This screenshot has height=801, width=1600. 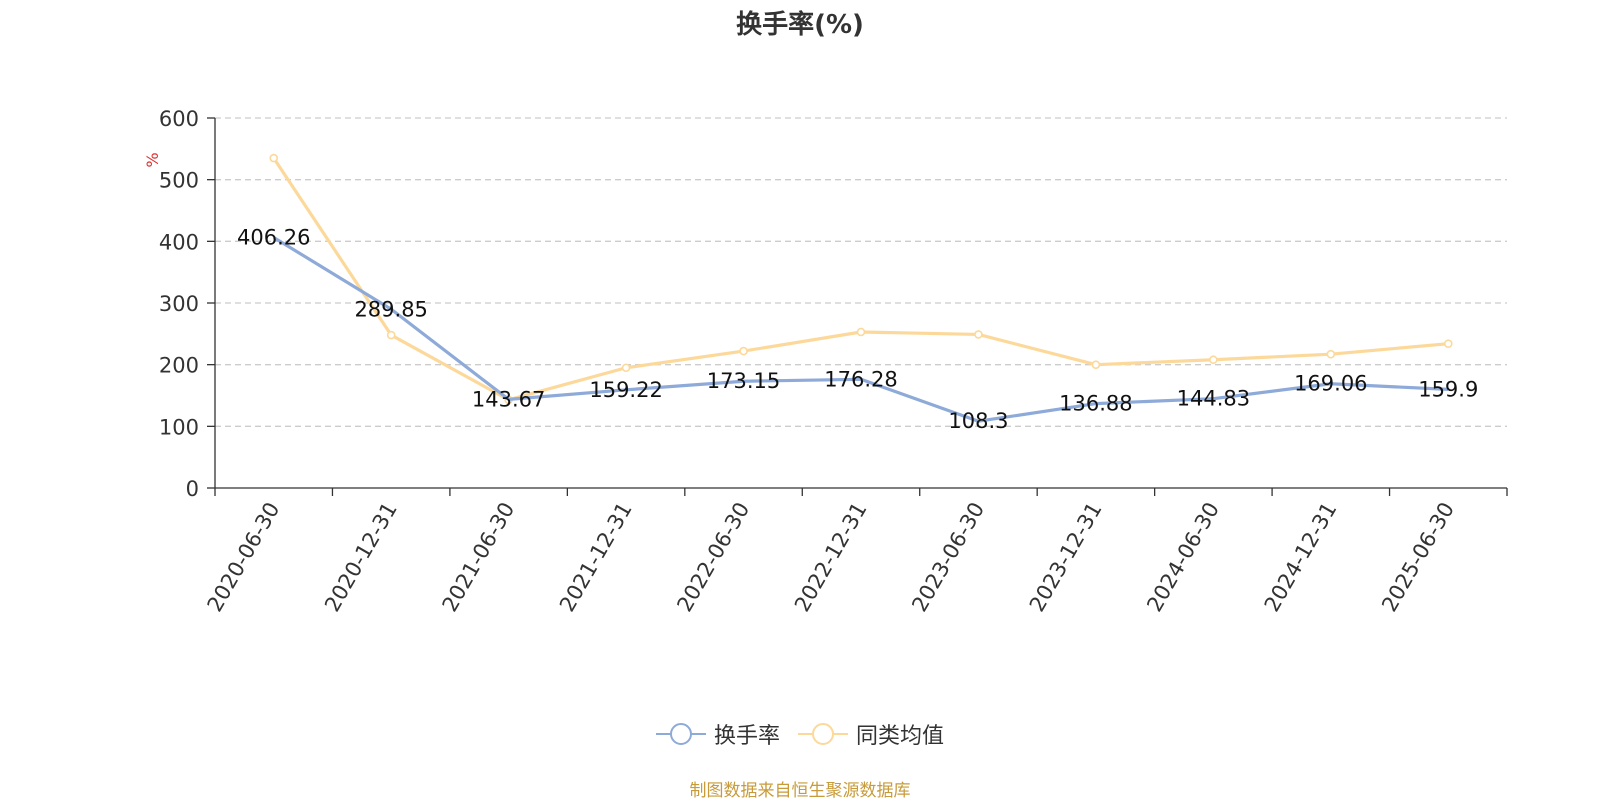 I want to click on x-tick-label: 2023-12-31, so click(x=1066, y=557).